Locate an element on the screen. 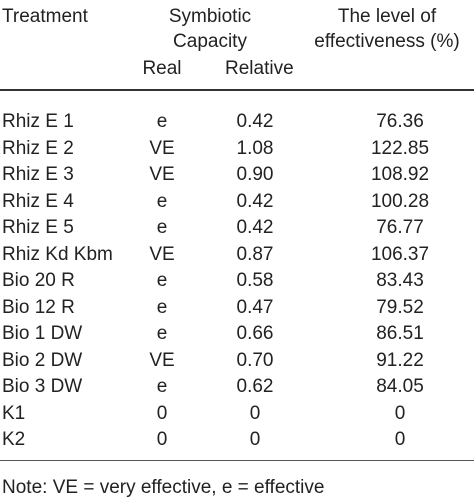 The image size is (474, 504). bottom-divider is located at coordinates (237, 460).